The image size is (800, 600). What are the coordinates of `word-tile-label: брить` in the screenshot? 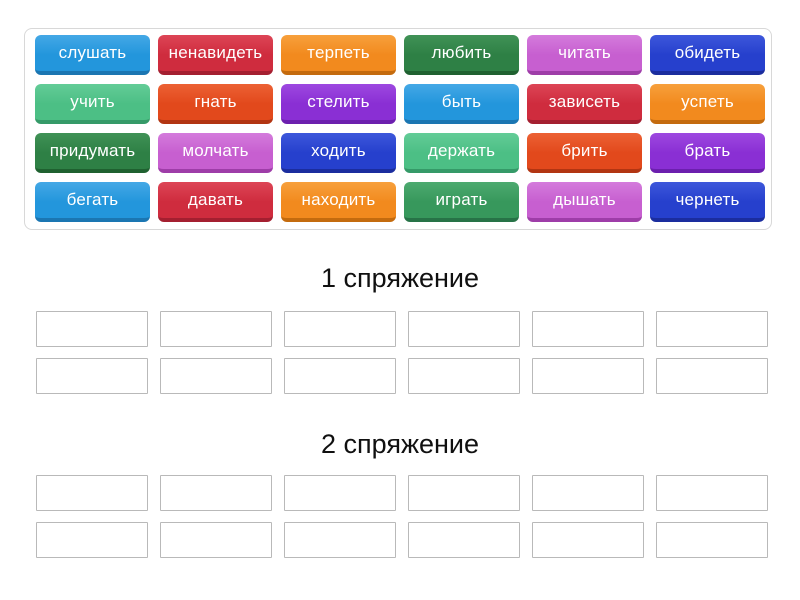 It's located at (584, 150).